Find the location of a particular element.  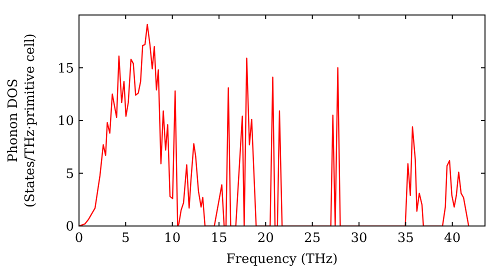

x-tick-label: 20 is located at coordinates (265, 238).